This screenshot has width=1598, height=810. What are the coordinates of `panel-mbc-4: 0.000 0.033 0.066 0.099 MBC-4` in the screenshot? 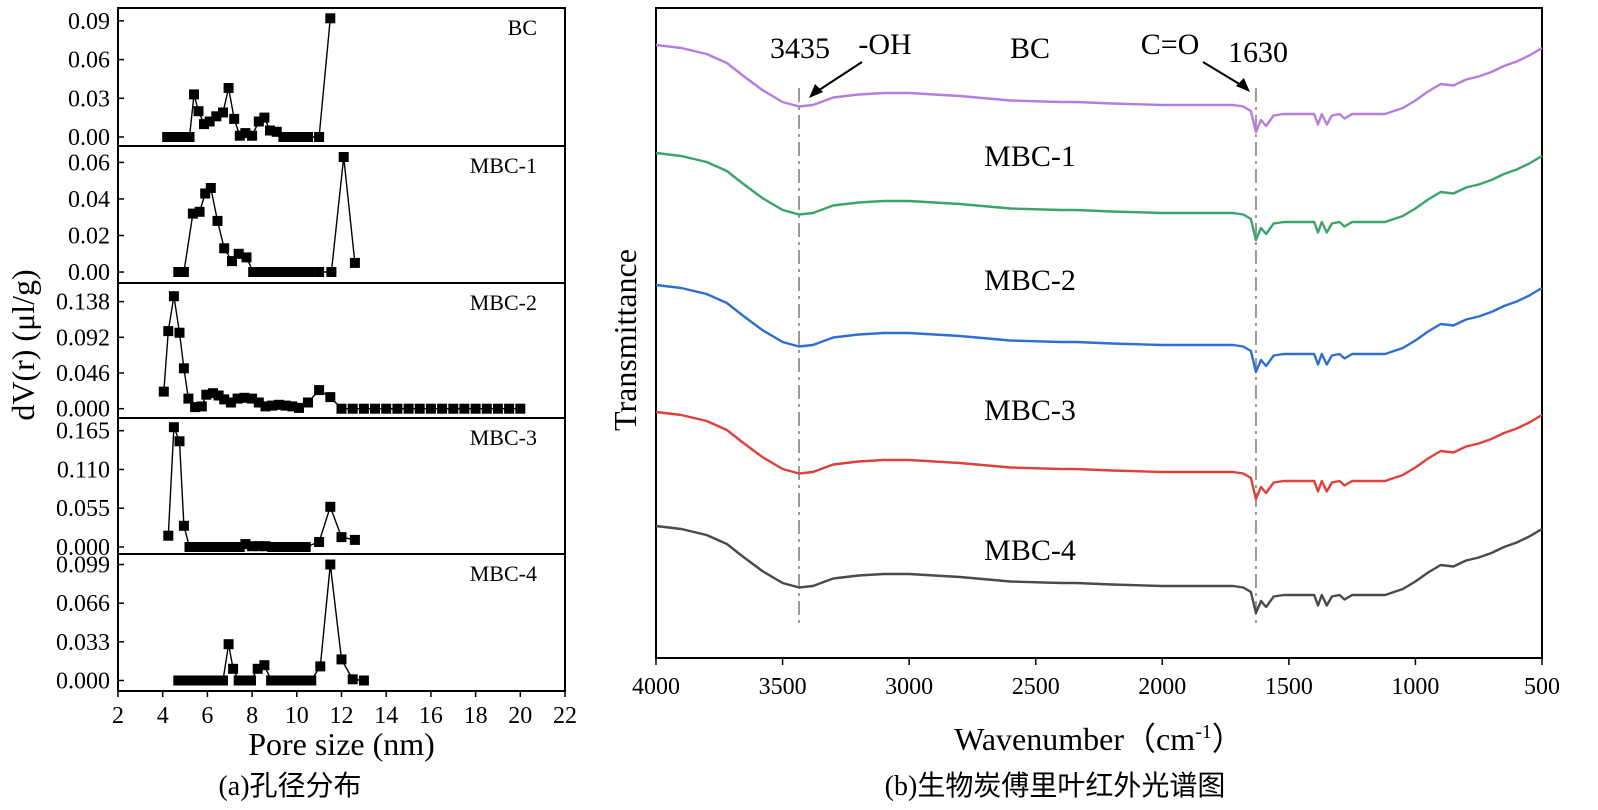 It's located at (311, 623).